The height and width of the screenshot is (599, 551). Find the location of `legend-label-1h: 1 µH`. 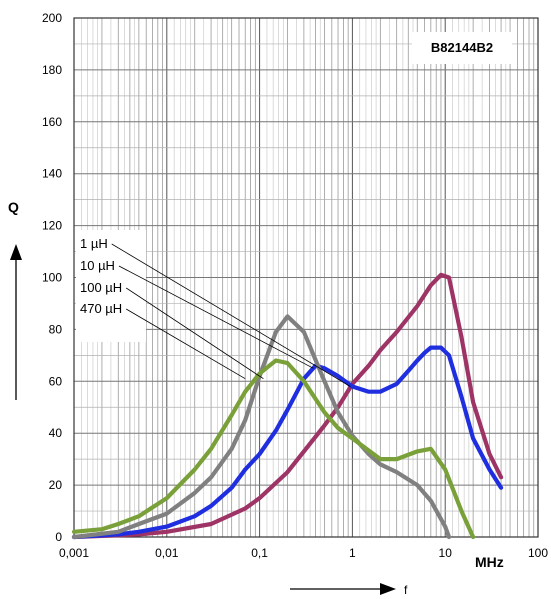

legend-label-1h: 1 µH is located at coordinates (94, 243).